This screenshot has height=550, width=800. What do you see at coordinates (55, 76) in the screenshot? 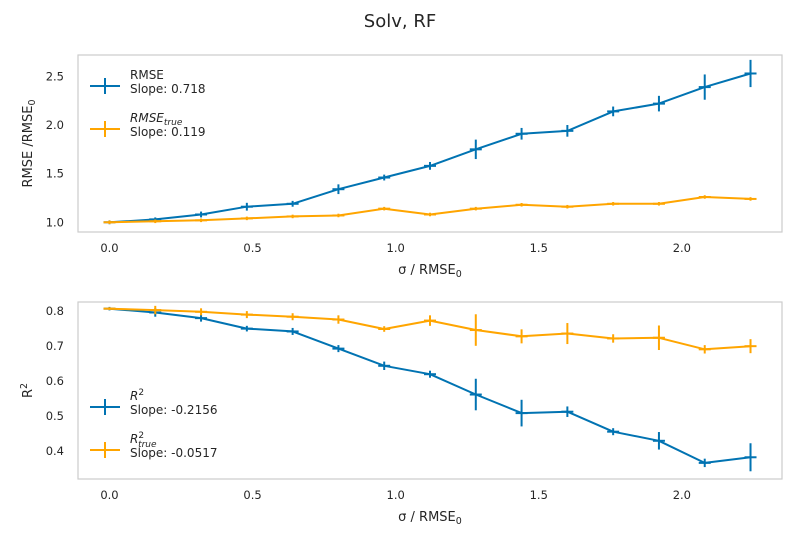
I see `y-tick-label: 2.5` at bounding box center [55, 76].